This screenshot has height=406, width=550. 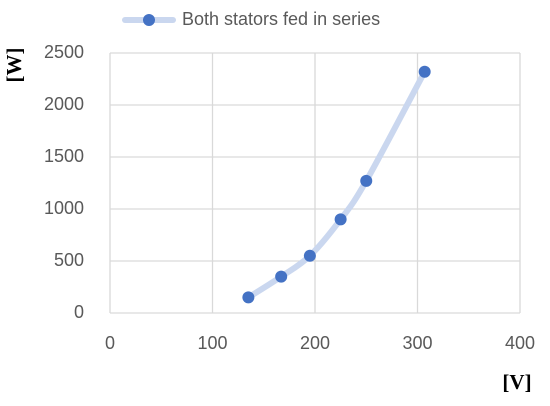 What do you see at coordinates (516, 382) in the screenshot?
I see `x-axis-label: [V]` at bounding box center [516, 382].